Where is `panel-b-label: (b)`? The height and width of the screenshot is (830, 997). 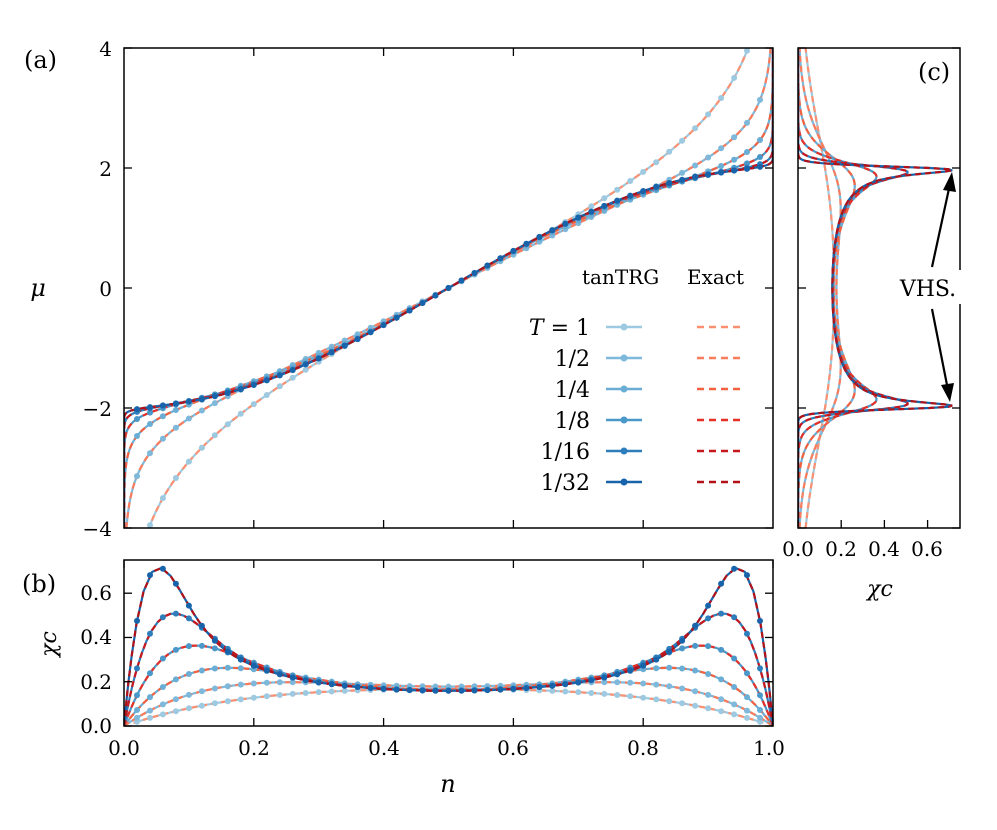
panel-b-label: (b) is located at coordinates (39, 584).